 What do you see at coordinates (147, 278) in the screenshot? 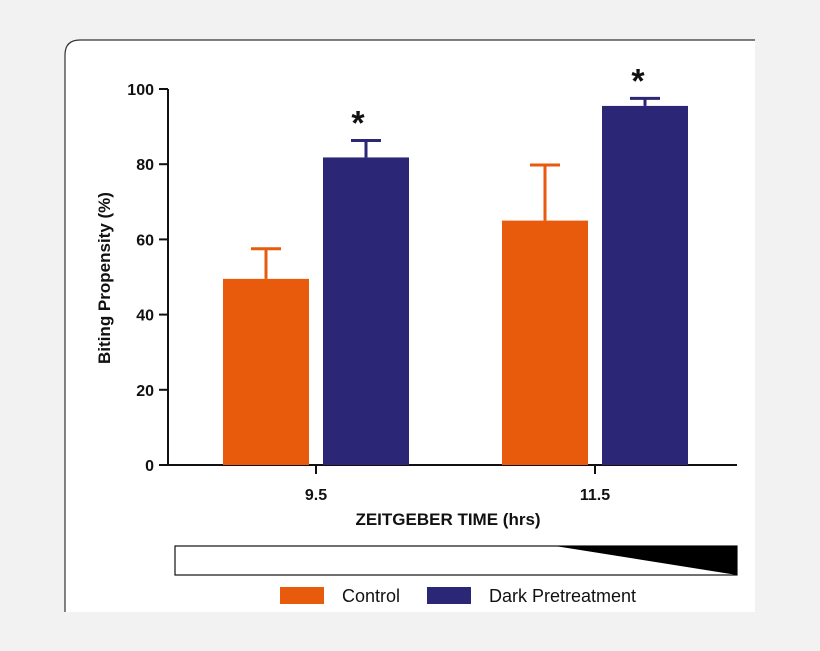
I see `y-ticks: 0 20 40 60 80 100` at bounding box center [147, 278].